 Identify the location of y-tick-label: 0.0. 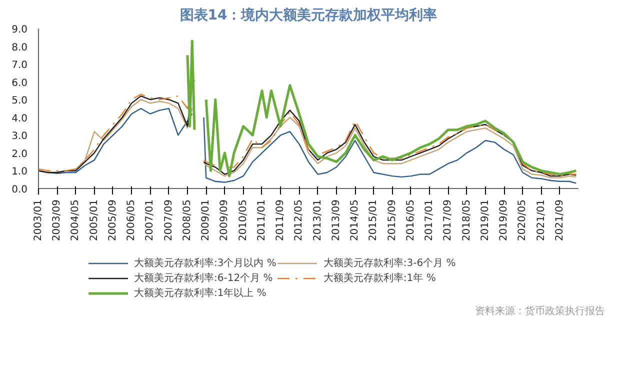
(20, 190).